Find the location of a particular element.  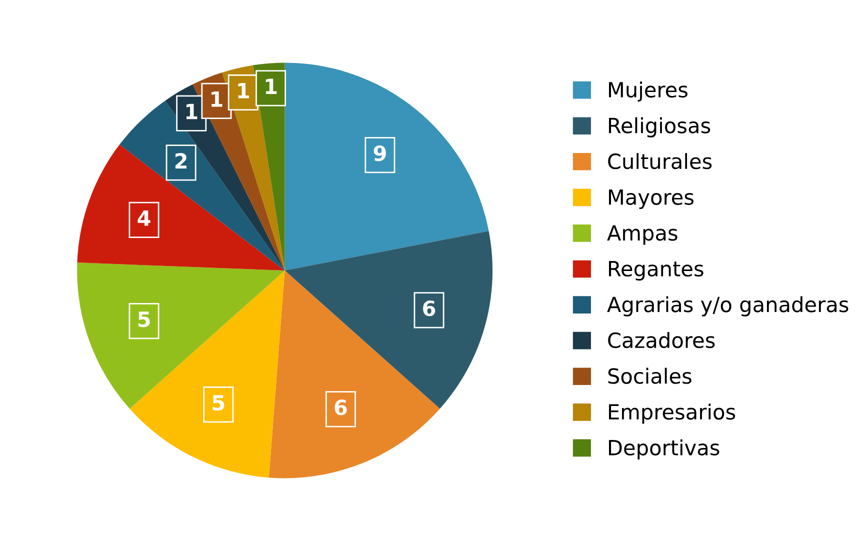

legend-label: Ampas is located at coordinates (642, 235).